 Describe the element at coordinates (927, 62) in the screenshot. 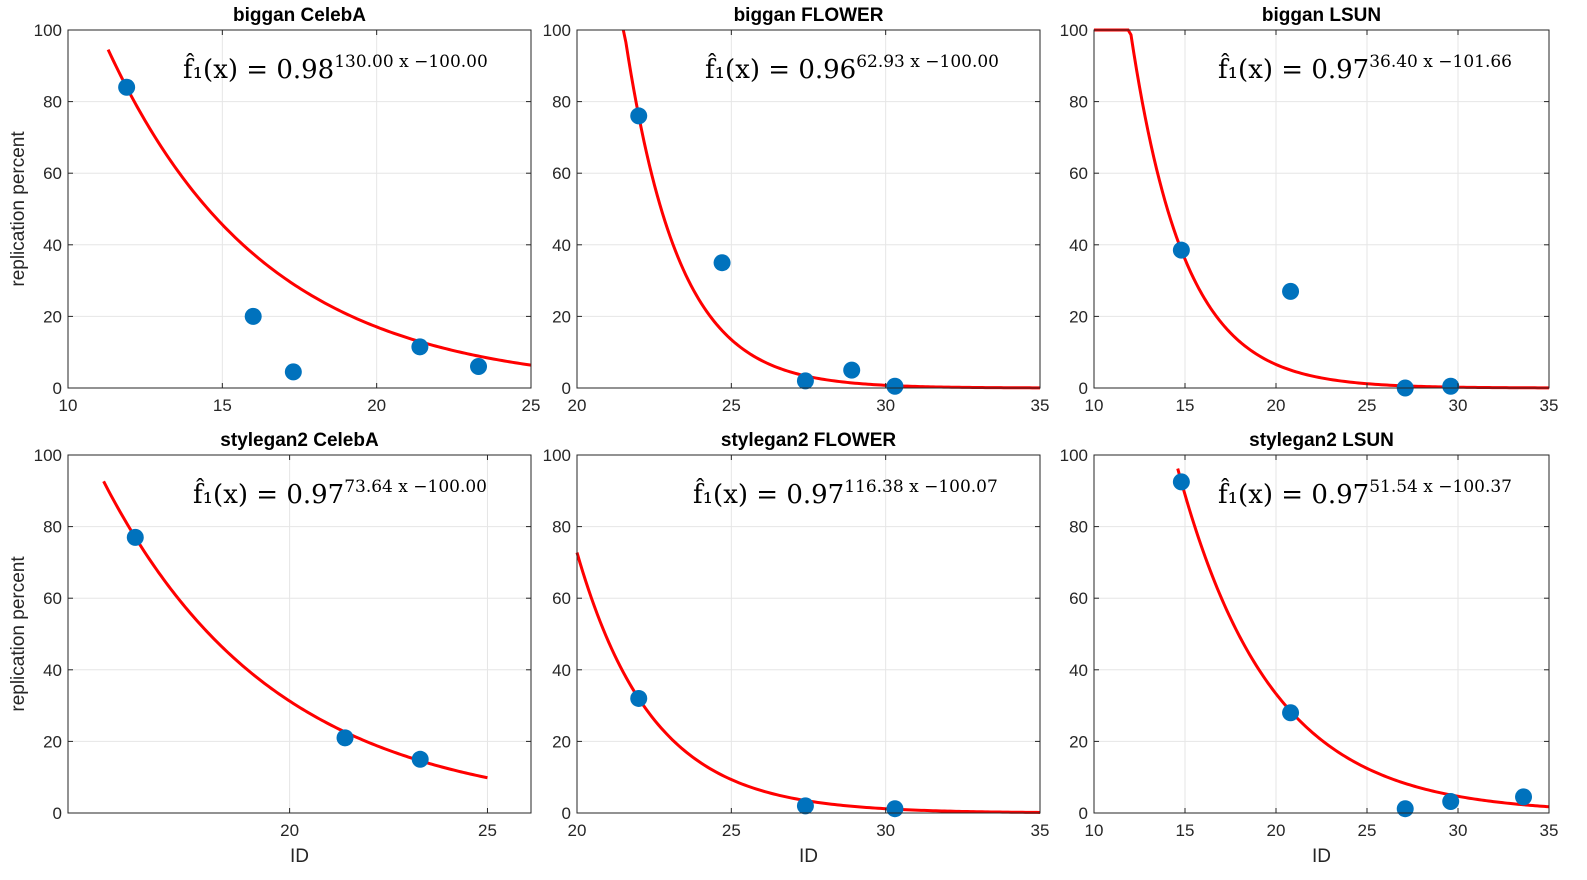

I see `formula-exponent: 62.93 x −100.00` at that location.